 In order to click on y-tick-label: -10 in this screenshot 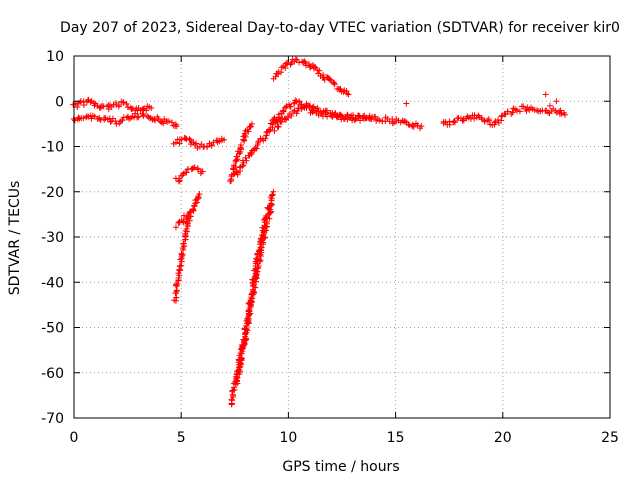, I will do `click(52, 148)`.